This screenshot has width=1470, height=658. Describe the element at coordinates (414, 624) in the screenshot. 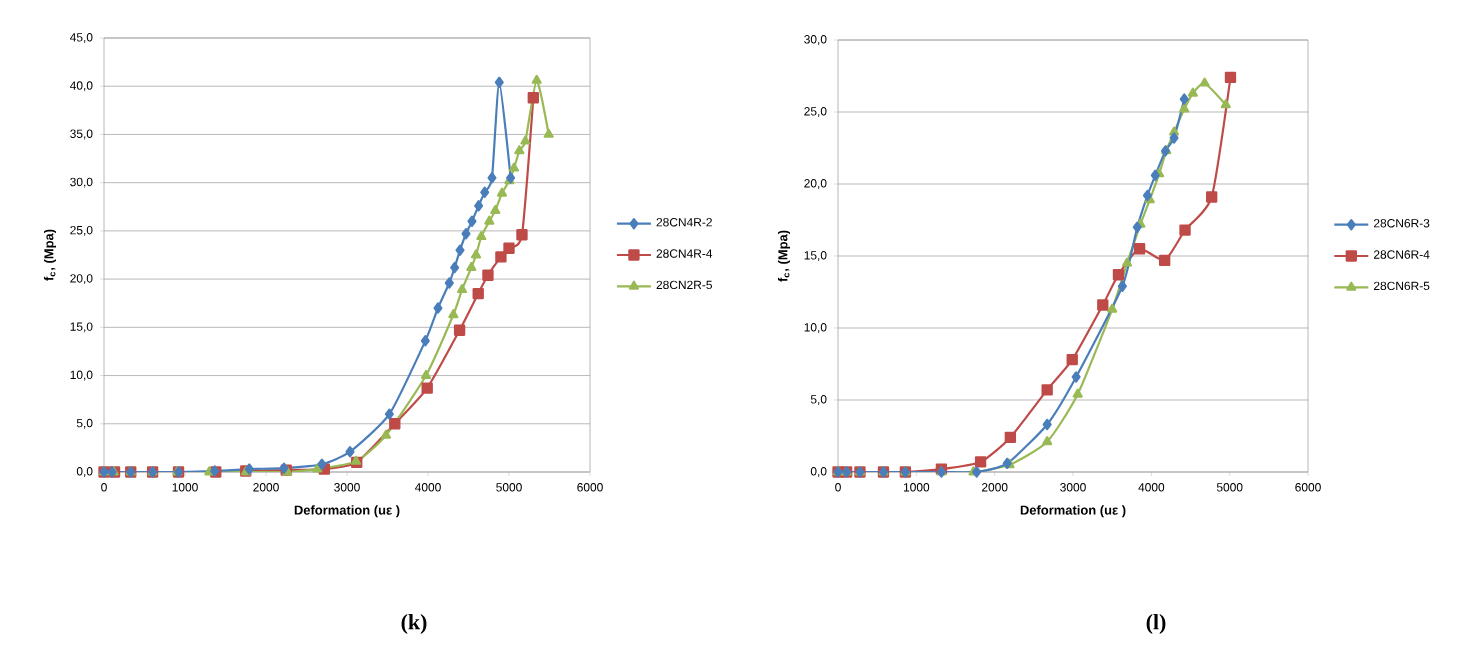

I see `text: (k)` at that location.